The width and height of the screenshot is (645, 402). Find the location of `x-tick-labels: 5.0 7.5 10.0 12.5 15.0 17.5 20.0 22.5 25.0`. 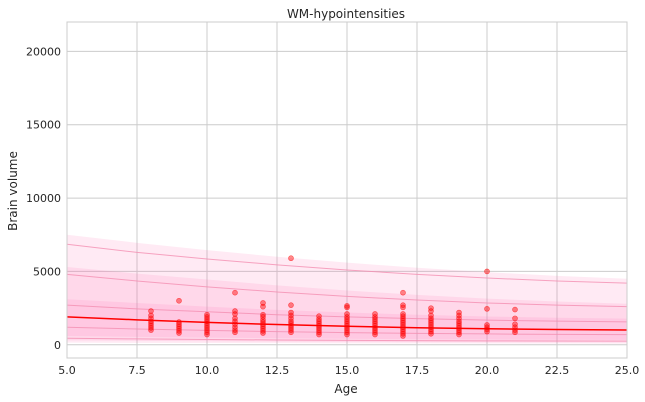

x-tick-labels: 5.0 7.5 10.0 12.5 15.0 17.5 20.0 22.5 25.0 is located at coordinates (348, 370).